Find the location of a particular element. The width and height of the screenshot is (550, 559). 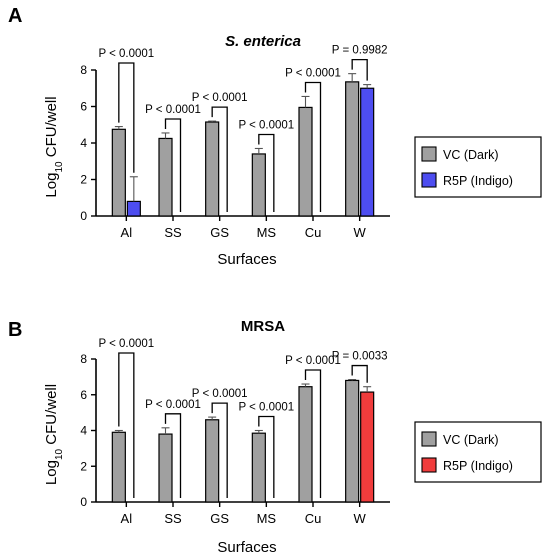

panel-letter: A is located at coordinates (15, 16).